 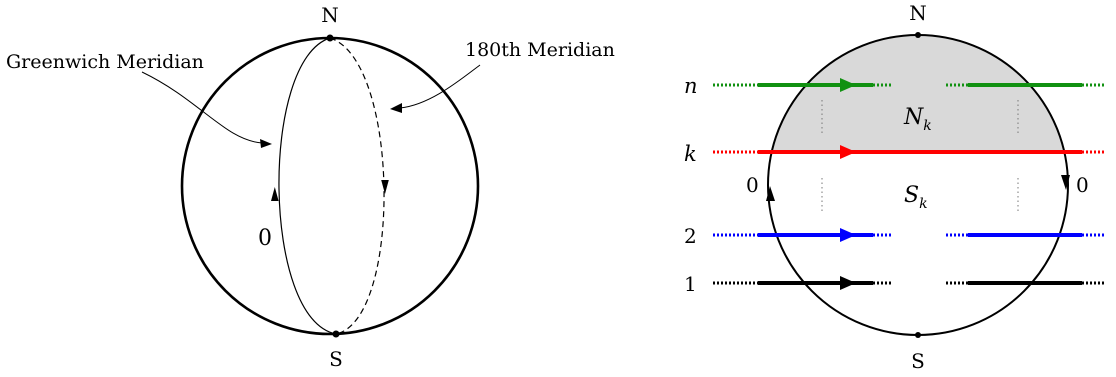 What do you see at coordinates (1082, 185) in the screenshot?
I see `zero-right-label: 0` at bounding box center [1082, 185].